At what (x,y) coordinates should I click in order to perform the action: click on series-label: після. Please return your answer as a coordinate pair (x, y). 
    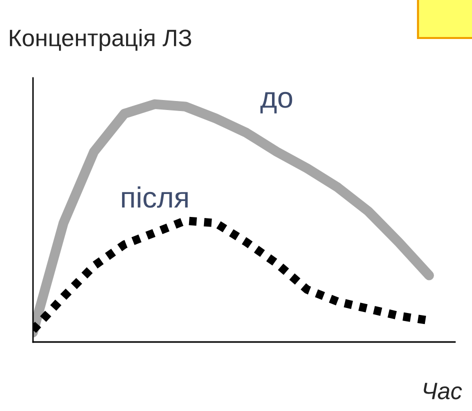
    Looking at the image, I should click on (155, 197).